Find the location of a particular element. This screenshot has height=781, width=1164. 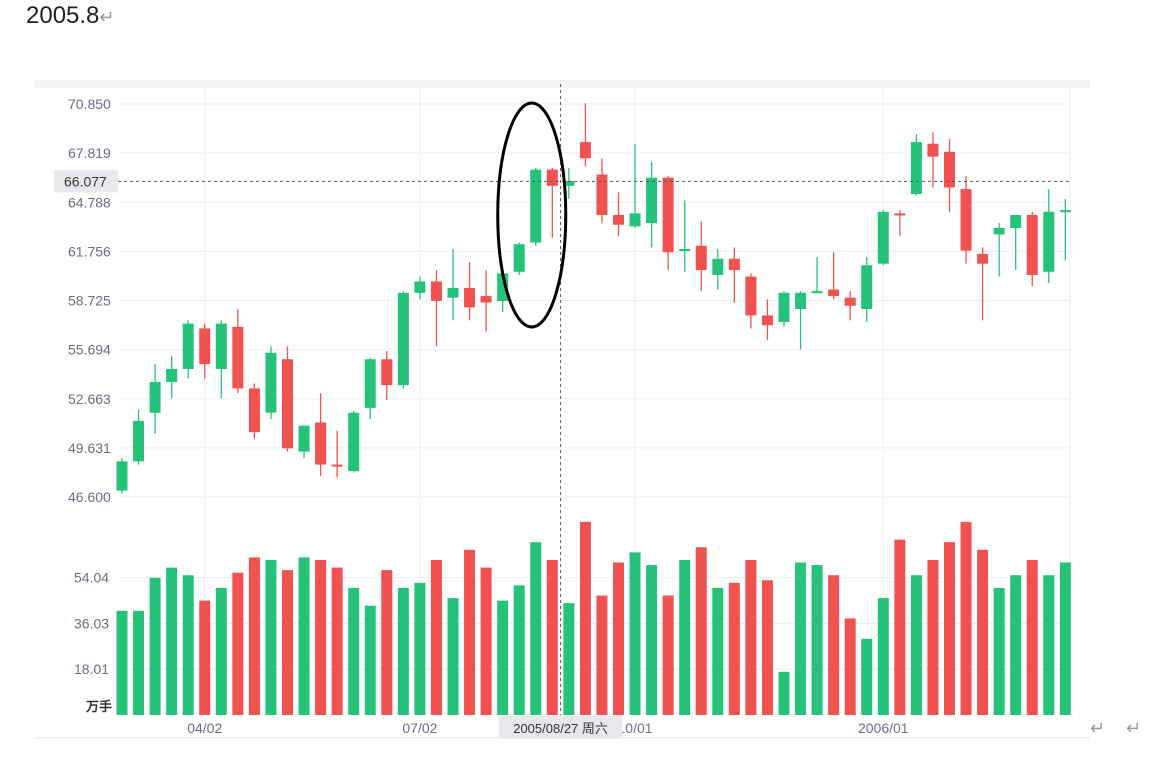

volume-tick-label: 36.03 is located at coordinates (91, 623).